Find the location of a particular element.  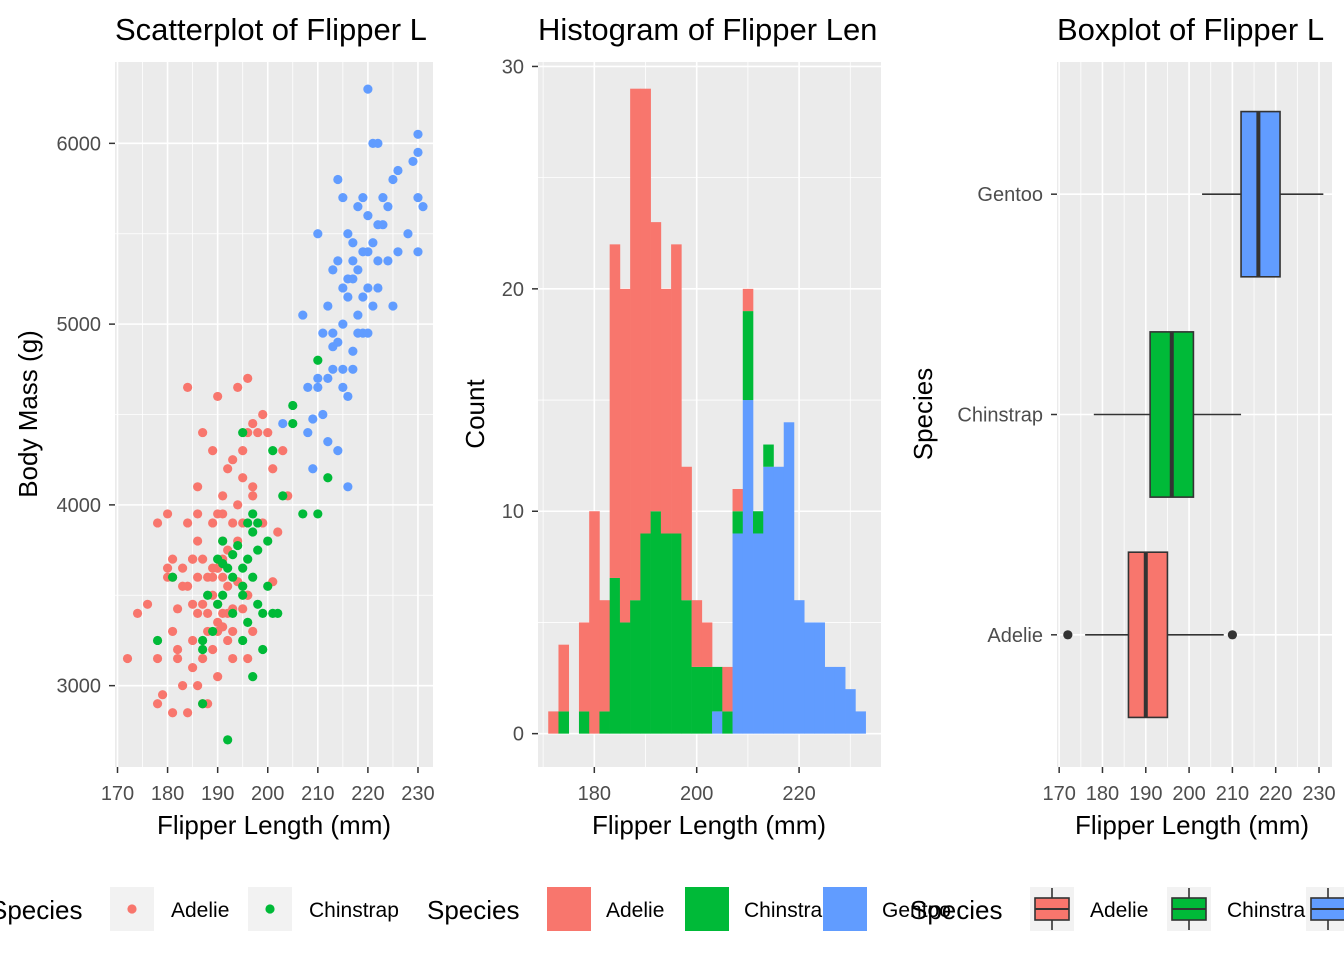

boxplot-x-tick-label: 200 is located at coordinates (1188, 794).